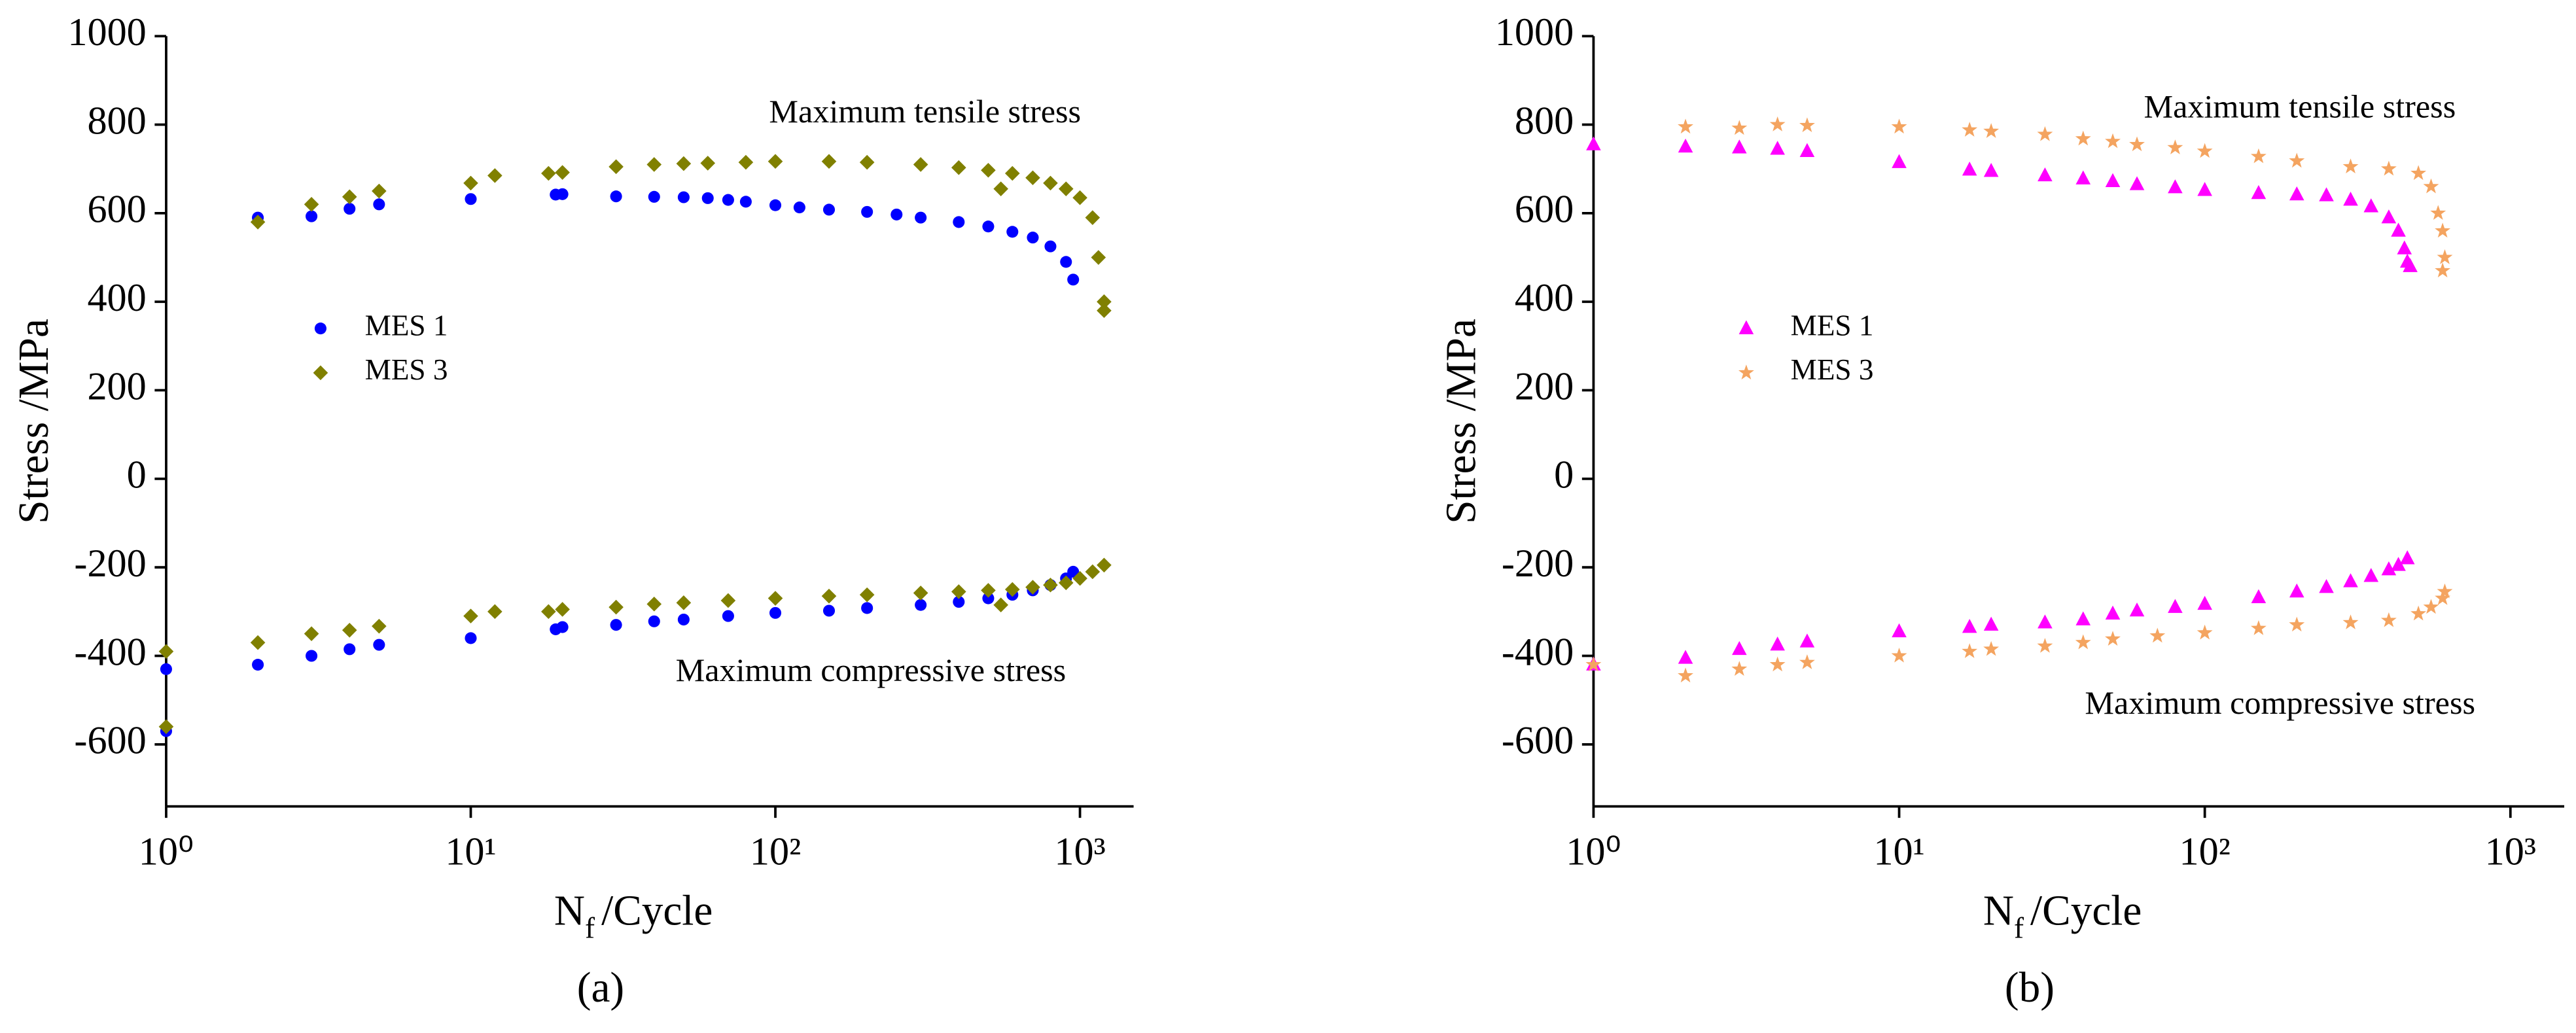 The image size is (2576, 1033). Describe the element at coordinates (2019, 928) in the screenshot. I see `x-label-sub: f` at that location.